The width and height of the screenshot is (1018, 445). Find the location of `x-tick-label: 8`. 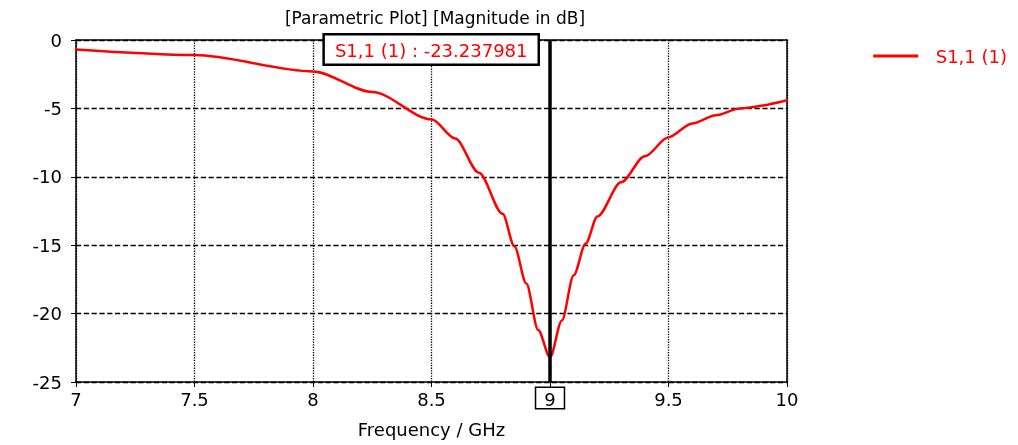

x-tick-label: 8 is located at coordinates (313, 399).